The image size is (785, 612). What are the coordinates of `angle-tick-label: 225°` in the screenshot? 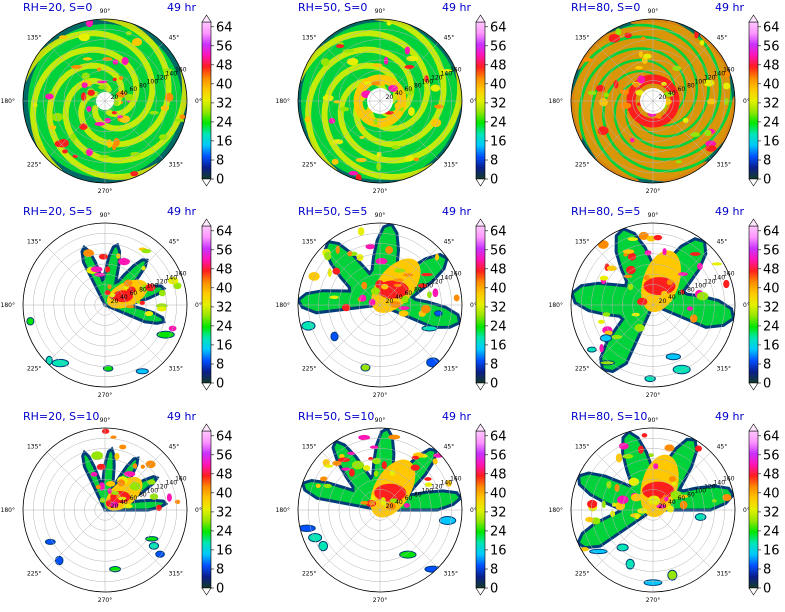 It's located at (34, 574).